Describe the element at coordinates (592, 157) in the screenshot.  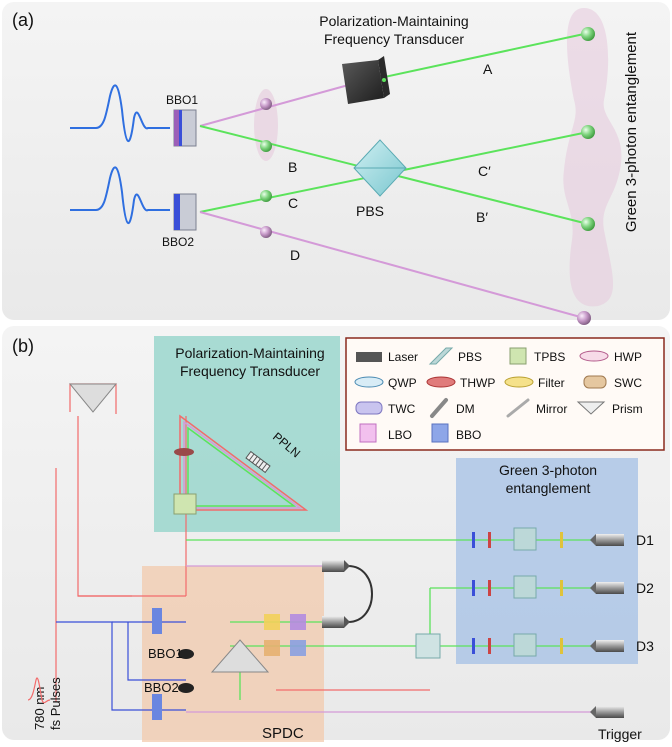
I see `entanglement-region` at that location.